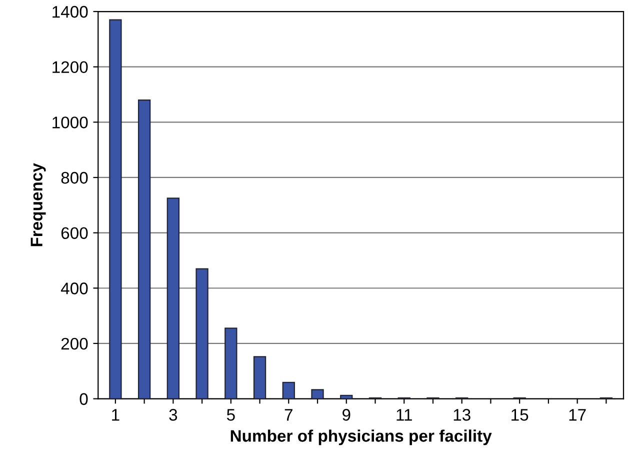 The width and height of the screenshot is (633, 461). What do you see at coordinates (173, 414) in the screenshot?
I see `x-tick-label: 3` at bounding box center [173, 414].